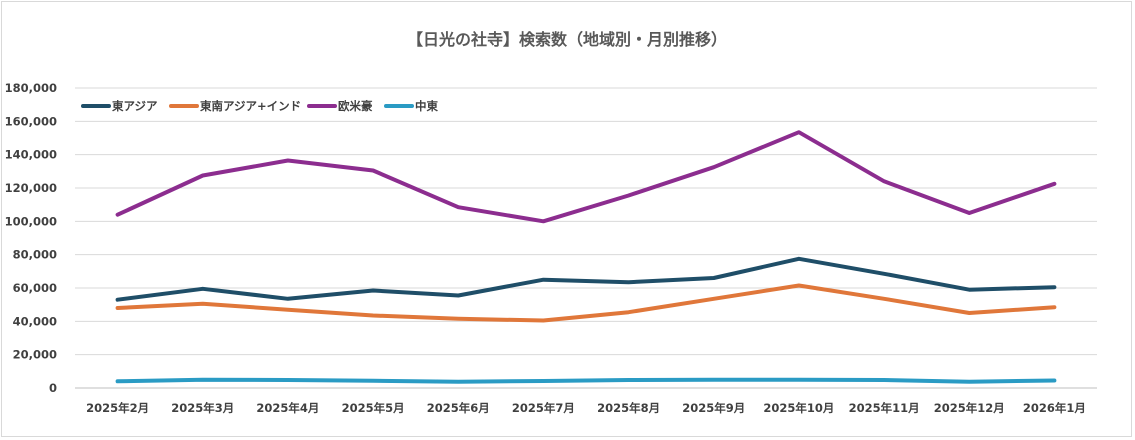  Describe the element at coordinates (884, 408) in the screenshot. I see `x-tick-label: 2025年11月` at that location.